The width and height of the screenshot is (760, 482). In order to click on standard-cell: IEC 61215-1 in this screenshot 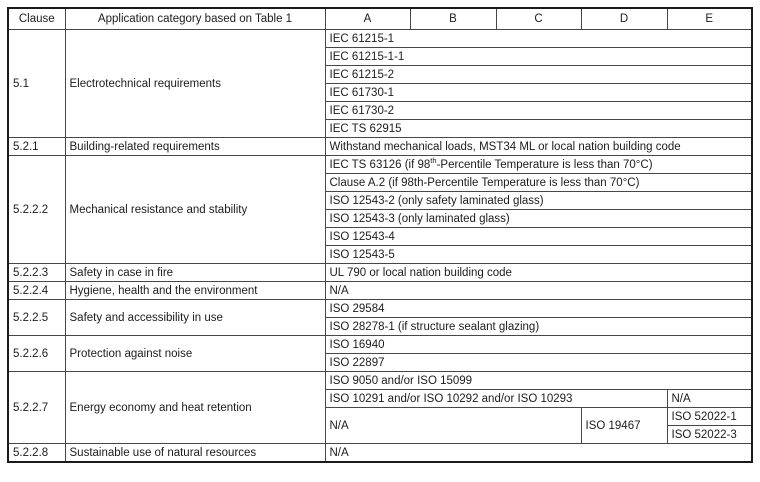, I will do `click(538, 38)`.